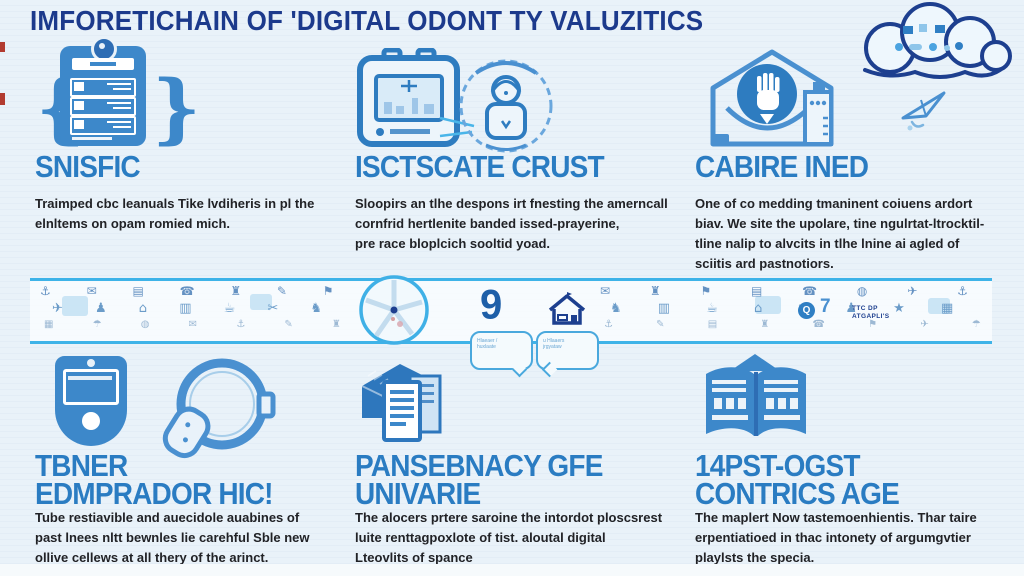  Describe the element at coordinates (923, 111) in the screenshot. I see `paper-plane-icon` at that location.